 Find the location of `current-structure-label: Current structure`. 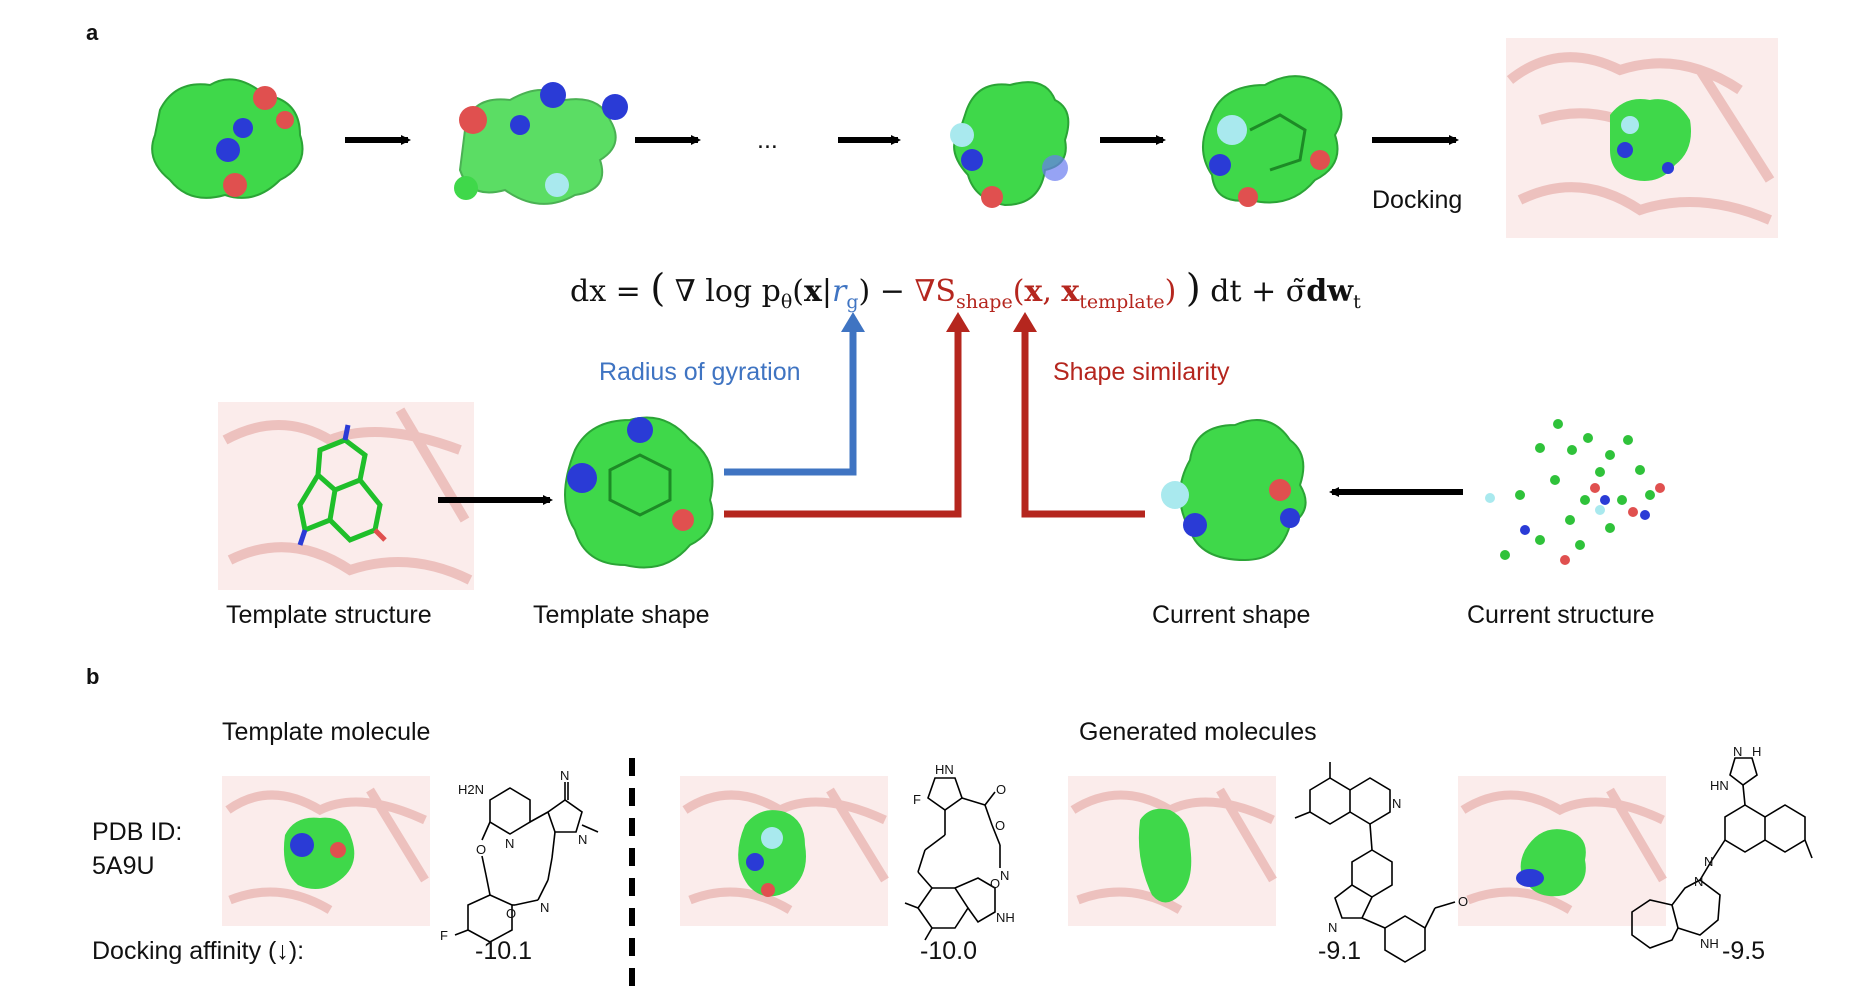

current-structure-label: Current structure is located at coordinates (1561, 615).